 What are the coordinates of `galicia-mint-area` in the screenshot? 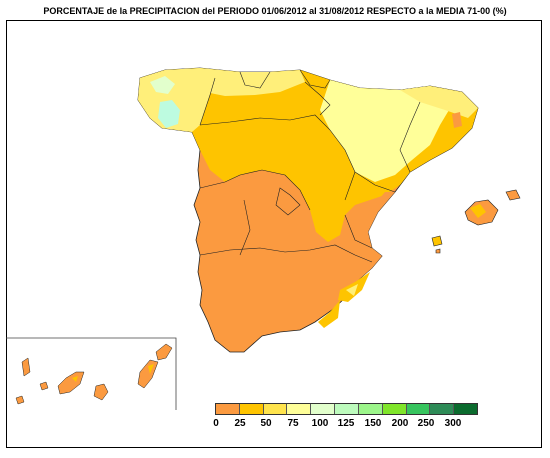 It's located at (169, 114).